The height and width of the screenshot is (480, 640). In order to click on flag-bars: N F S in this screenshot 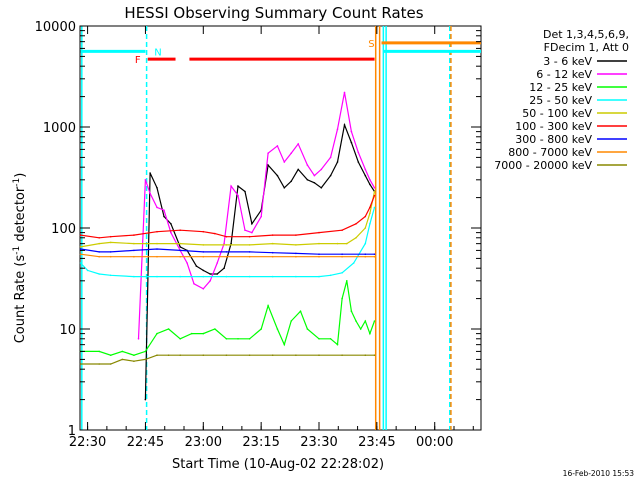, I will do `click(280, 52)`.